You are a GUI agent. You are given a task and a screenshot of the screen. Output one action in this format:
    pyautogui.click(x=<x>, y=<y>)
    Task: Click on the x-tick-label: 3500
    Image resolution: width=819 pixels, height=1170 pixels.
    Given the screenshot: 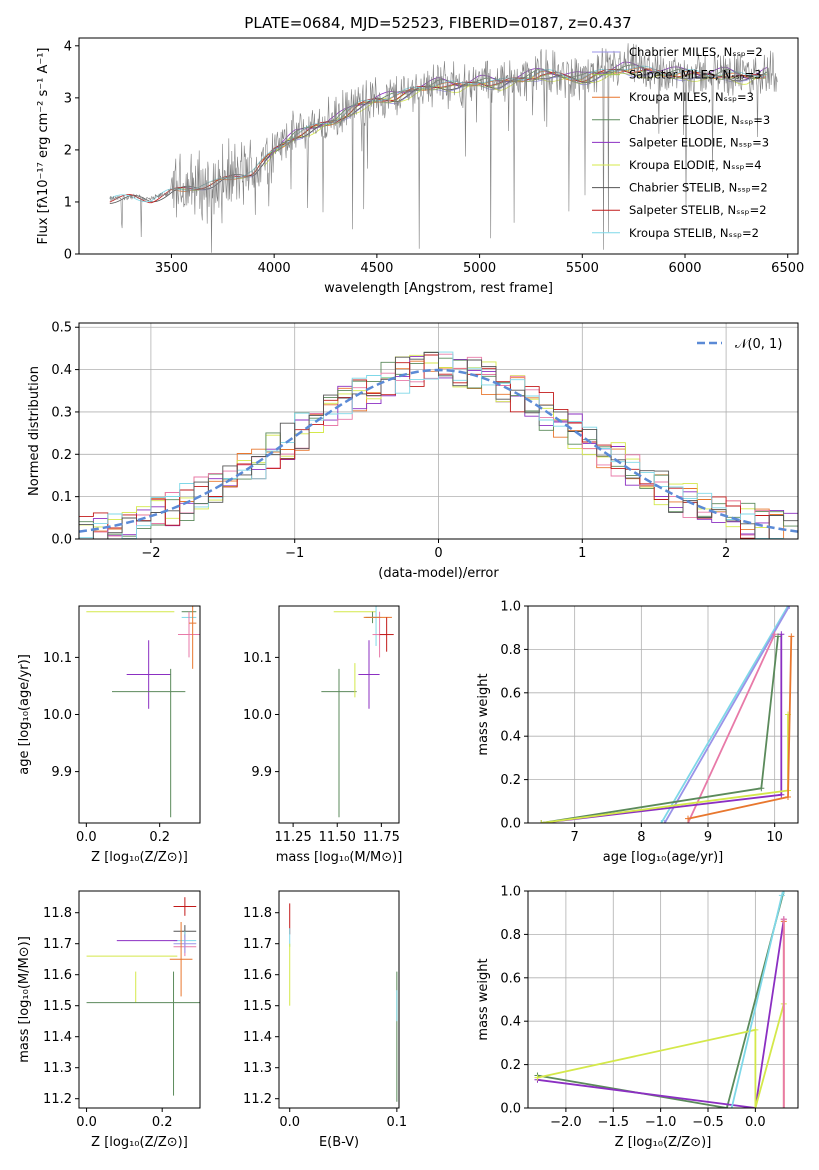 What is the action you would take?
    pyautogui.click(x=171, y=268)
    